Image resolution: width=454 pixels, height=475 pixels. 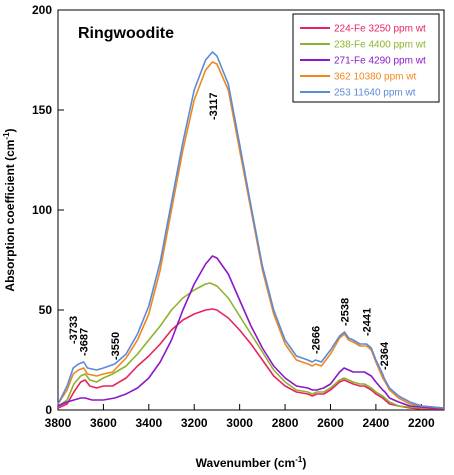 What do you see at coordinates (421, 423) in the screenshot?
I see `x-tick-label: 2200` at bounding box center [421, 423].